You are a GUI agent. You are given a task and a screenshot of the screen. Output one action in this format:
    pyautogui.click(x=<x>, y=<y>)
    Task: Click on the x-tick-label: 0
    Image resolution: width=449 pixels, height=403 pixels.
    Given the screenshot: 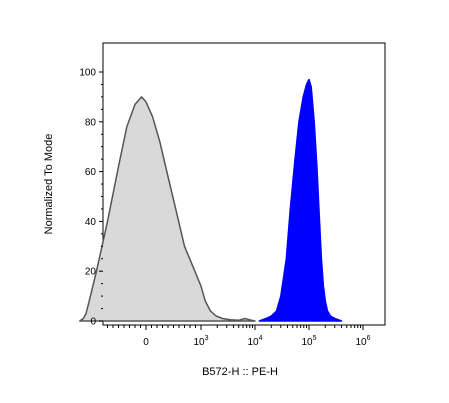 What is the action you would take?
    pyautogui.click(x=146, y=342)
    